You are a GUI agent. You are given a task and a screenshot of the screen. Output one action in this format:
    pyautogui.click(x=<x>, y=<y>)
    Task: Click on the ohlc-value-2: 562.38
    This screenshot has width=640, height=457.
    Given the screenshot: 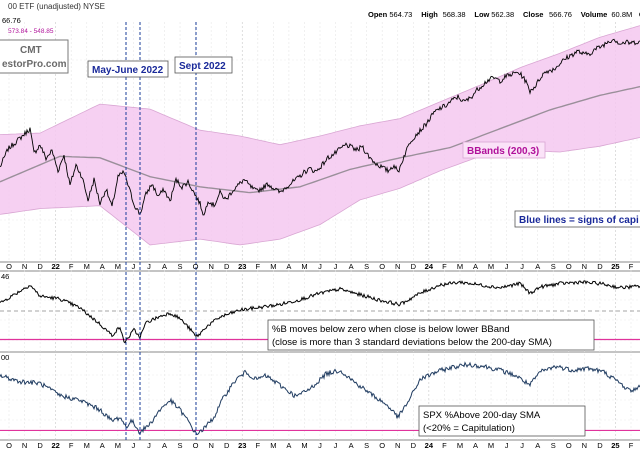 What is the action you would take?
    pyautogui.click(x=502, y=14)
    